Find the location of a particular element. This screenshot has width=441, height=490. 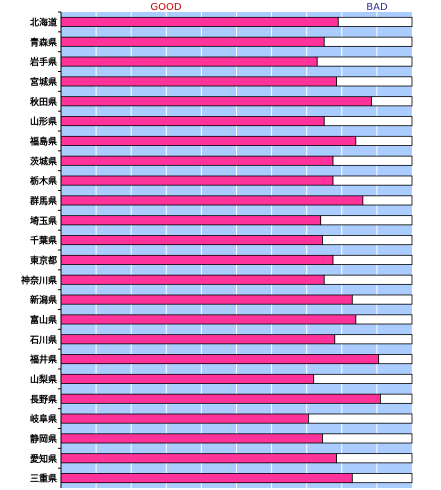

category-label: 愛知県 is located at coordinates (43, 459).